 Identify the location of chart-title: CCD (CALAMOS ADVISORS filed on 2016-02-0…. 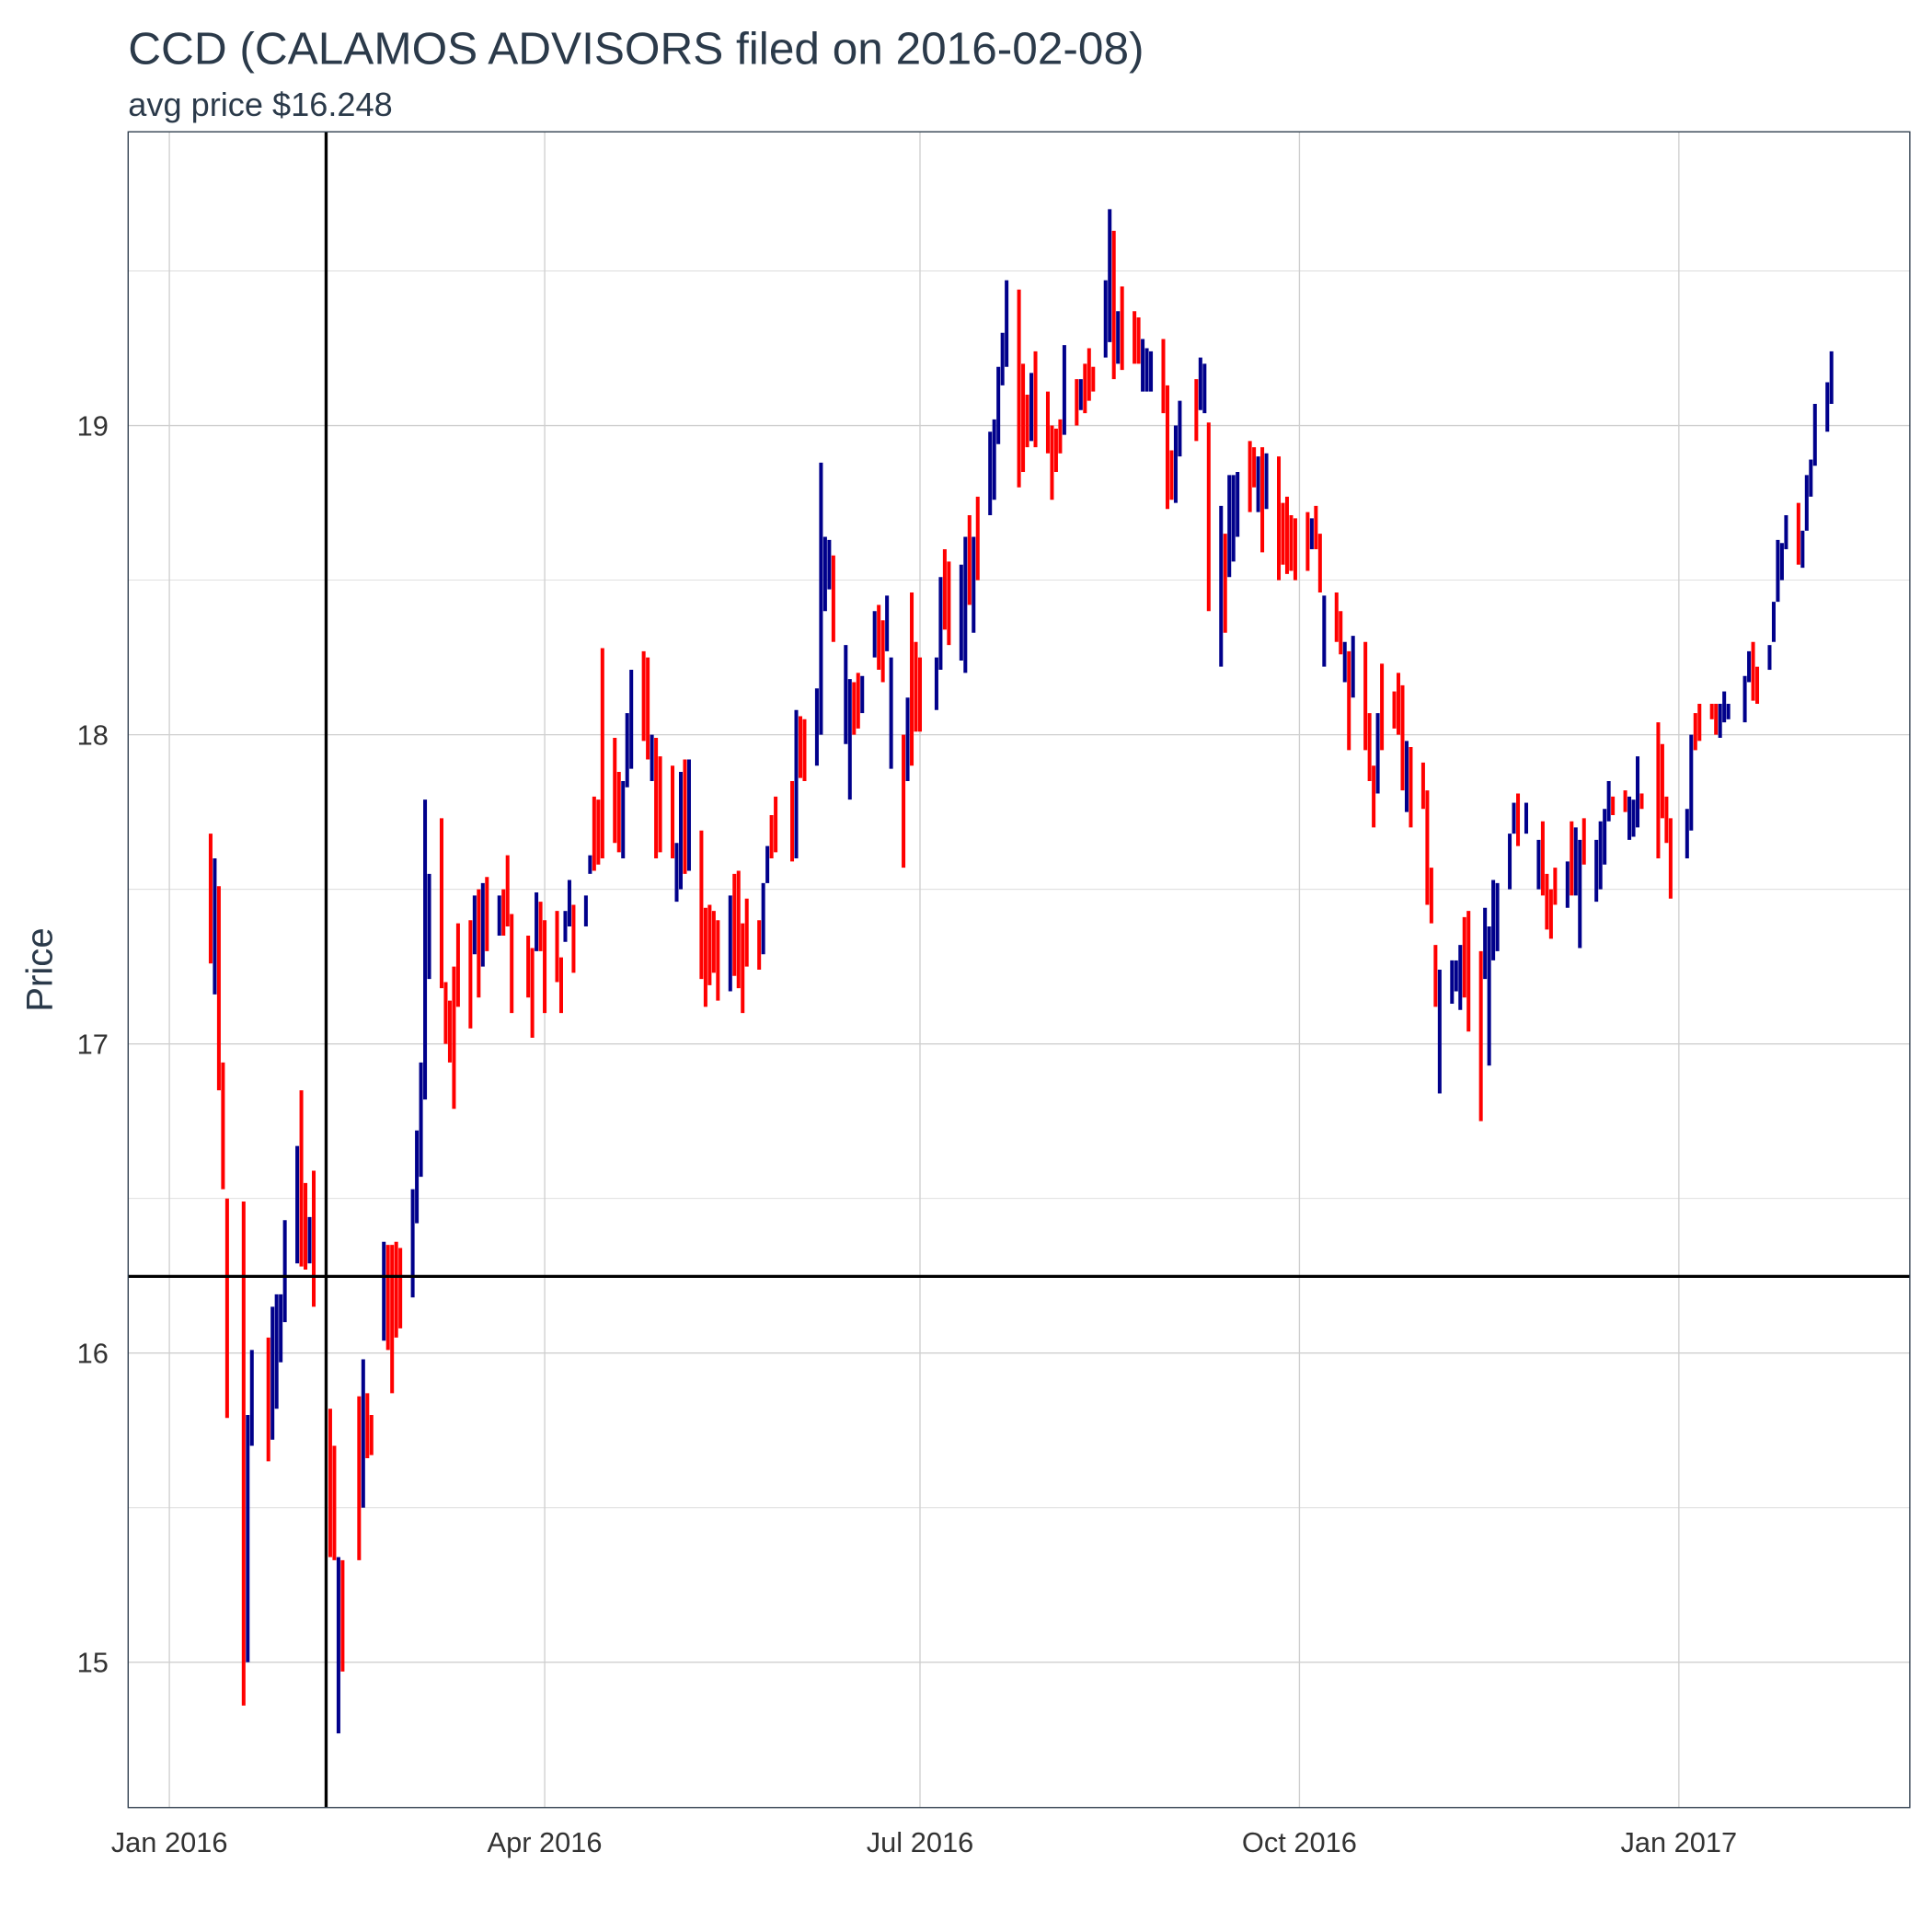
(636, 49).